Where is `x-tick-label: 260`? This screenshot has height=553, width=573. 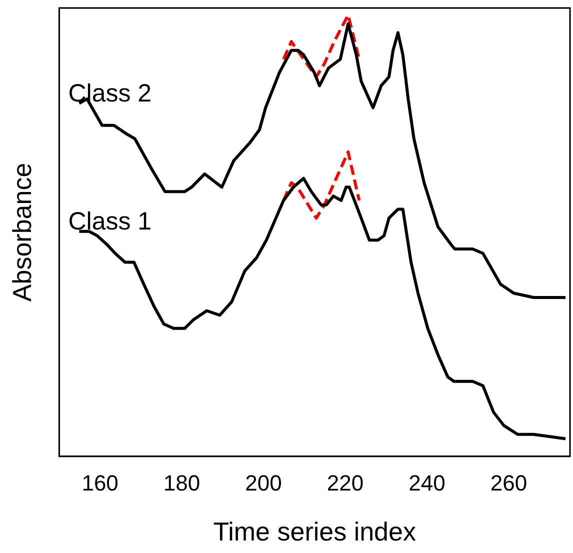 x-tick-label: 260 is located at coordinates (509, 483).